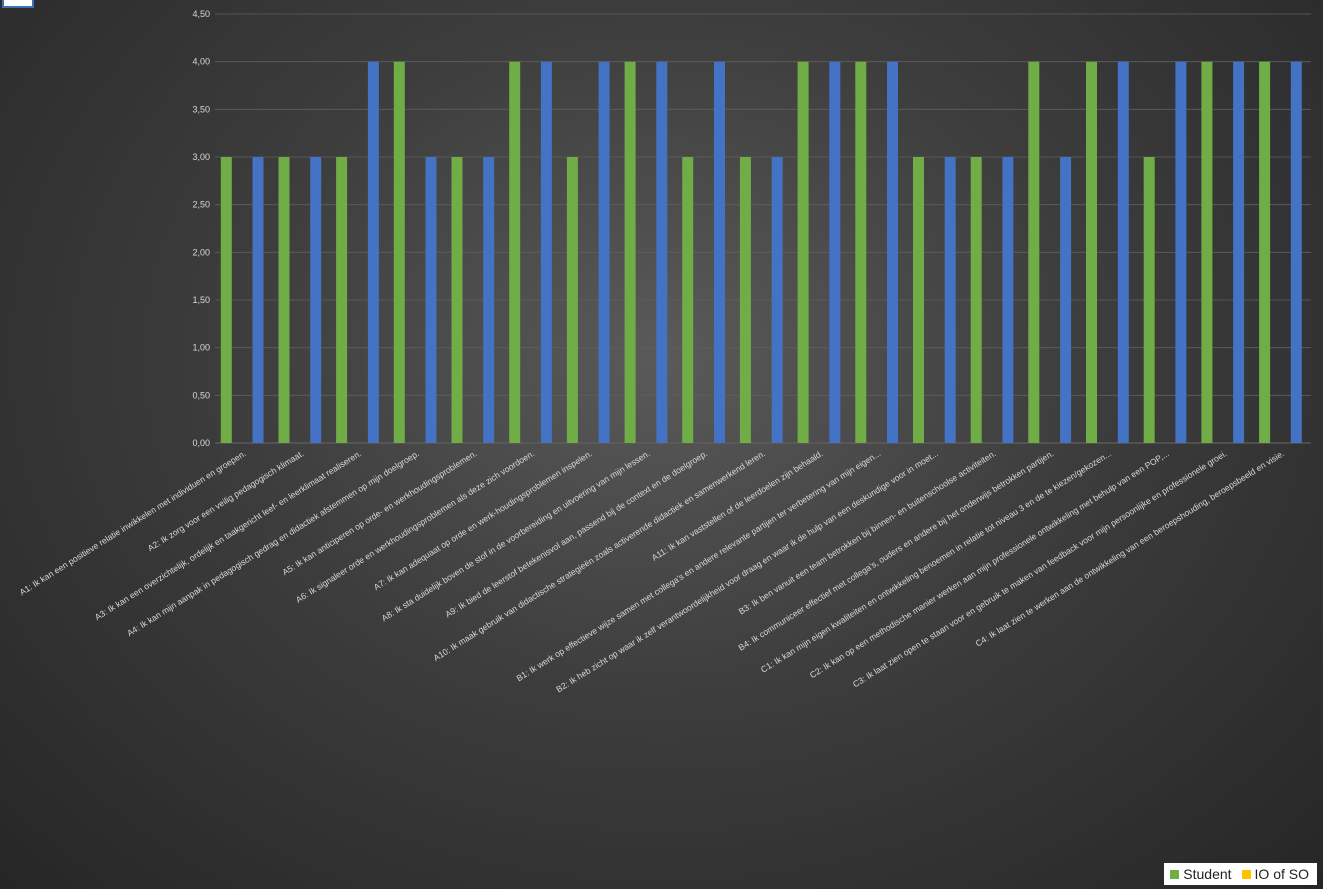 This screenshot has height=889, width=1323. Describe the element at coordinates (18, 4) in the screenshot. I see `top-left-marker` at that location.